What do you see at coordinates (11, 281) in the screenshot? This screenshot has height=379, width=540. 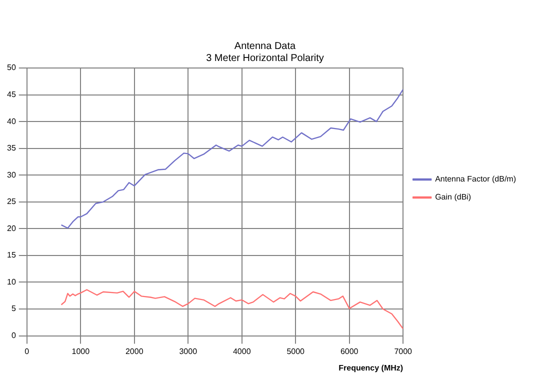 I see `y-tick-label: 10` at bounding box center [11, 281].